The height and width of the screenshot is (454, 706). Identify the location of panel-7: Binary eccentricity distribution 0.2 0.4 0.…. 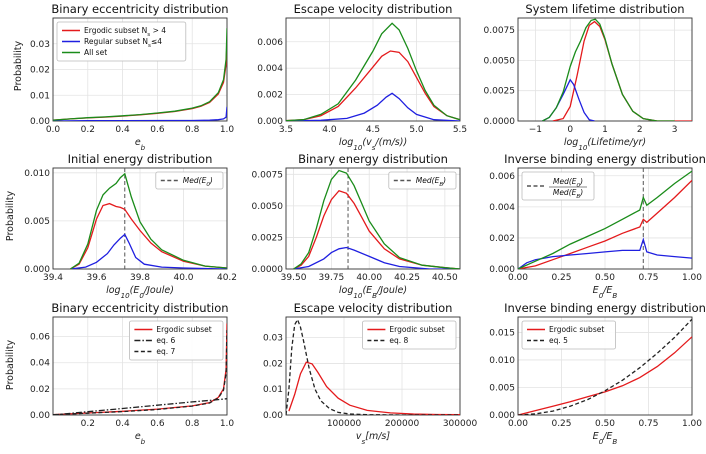
(132, 373).